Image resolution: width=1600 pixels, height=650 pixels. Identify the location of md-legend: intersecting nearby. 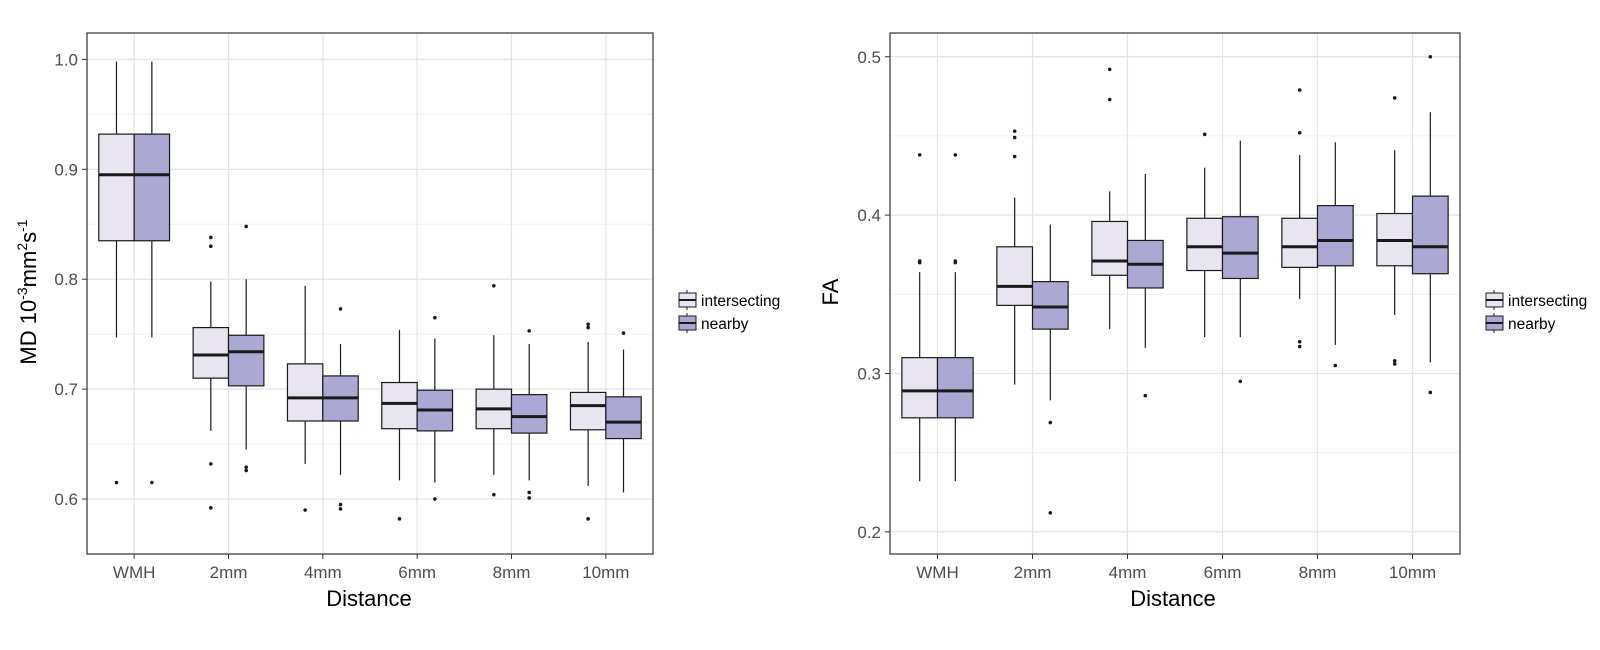
(729, 311).